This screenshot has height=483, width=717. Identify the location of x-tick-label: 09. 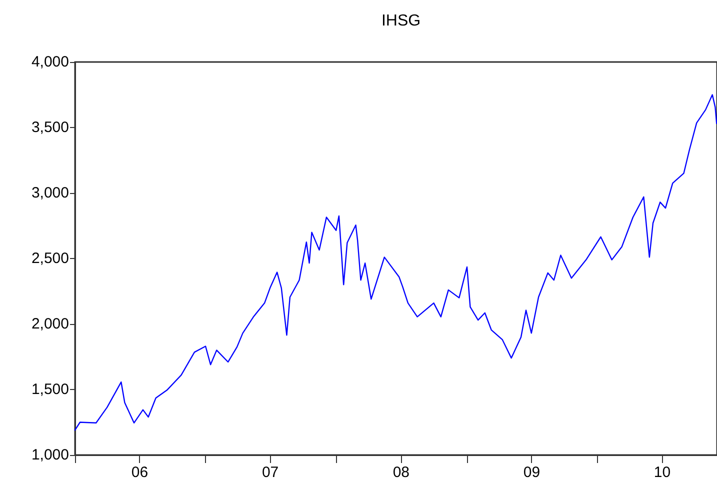
(531, 472).